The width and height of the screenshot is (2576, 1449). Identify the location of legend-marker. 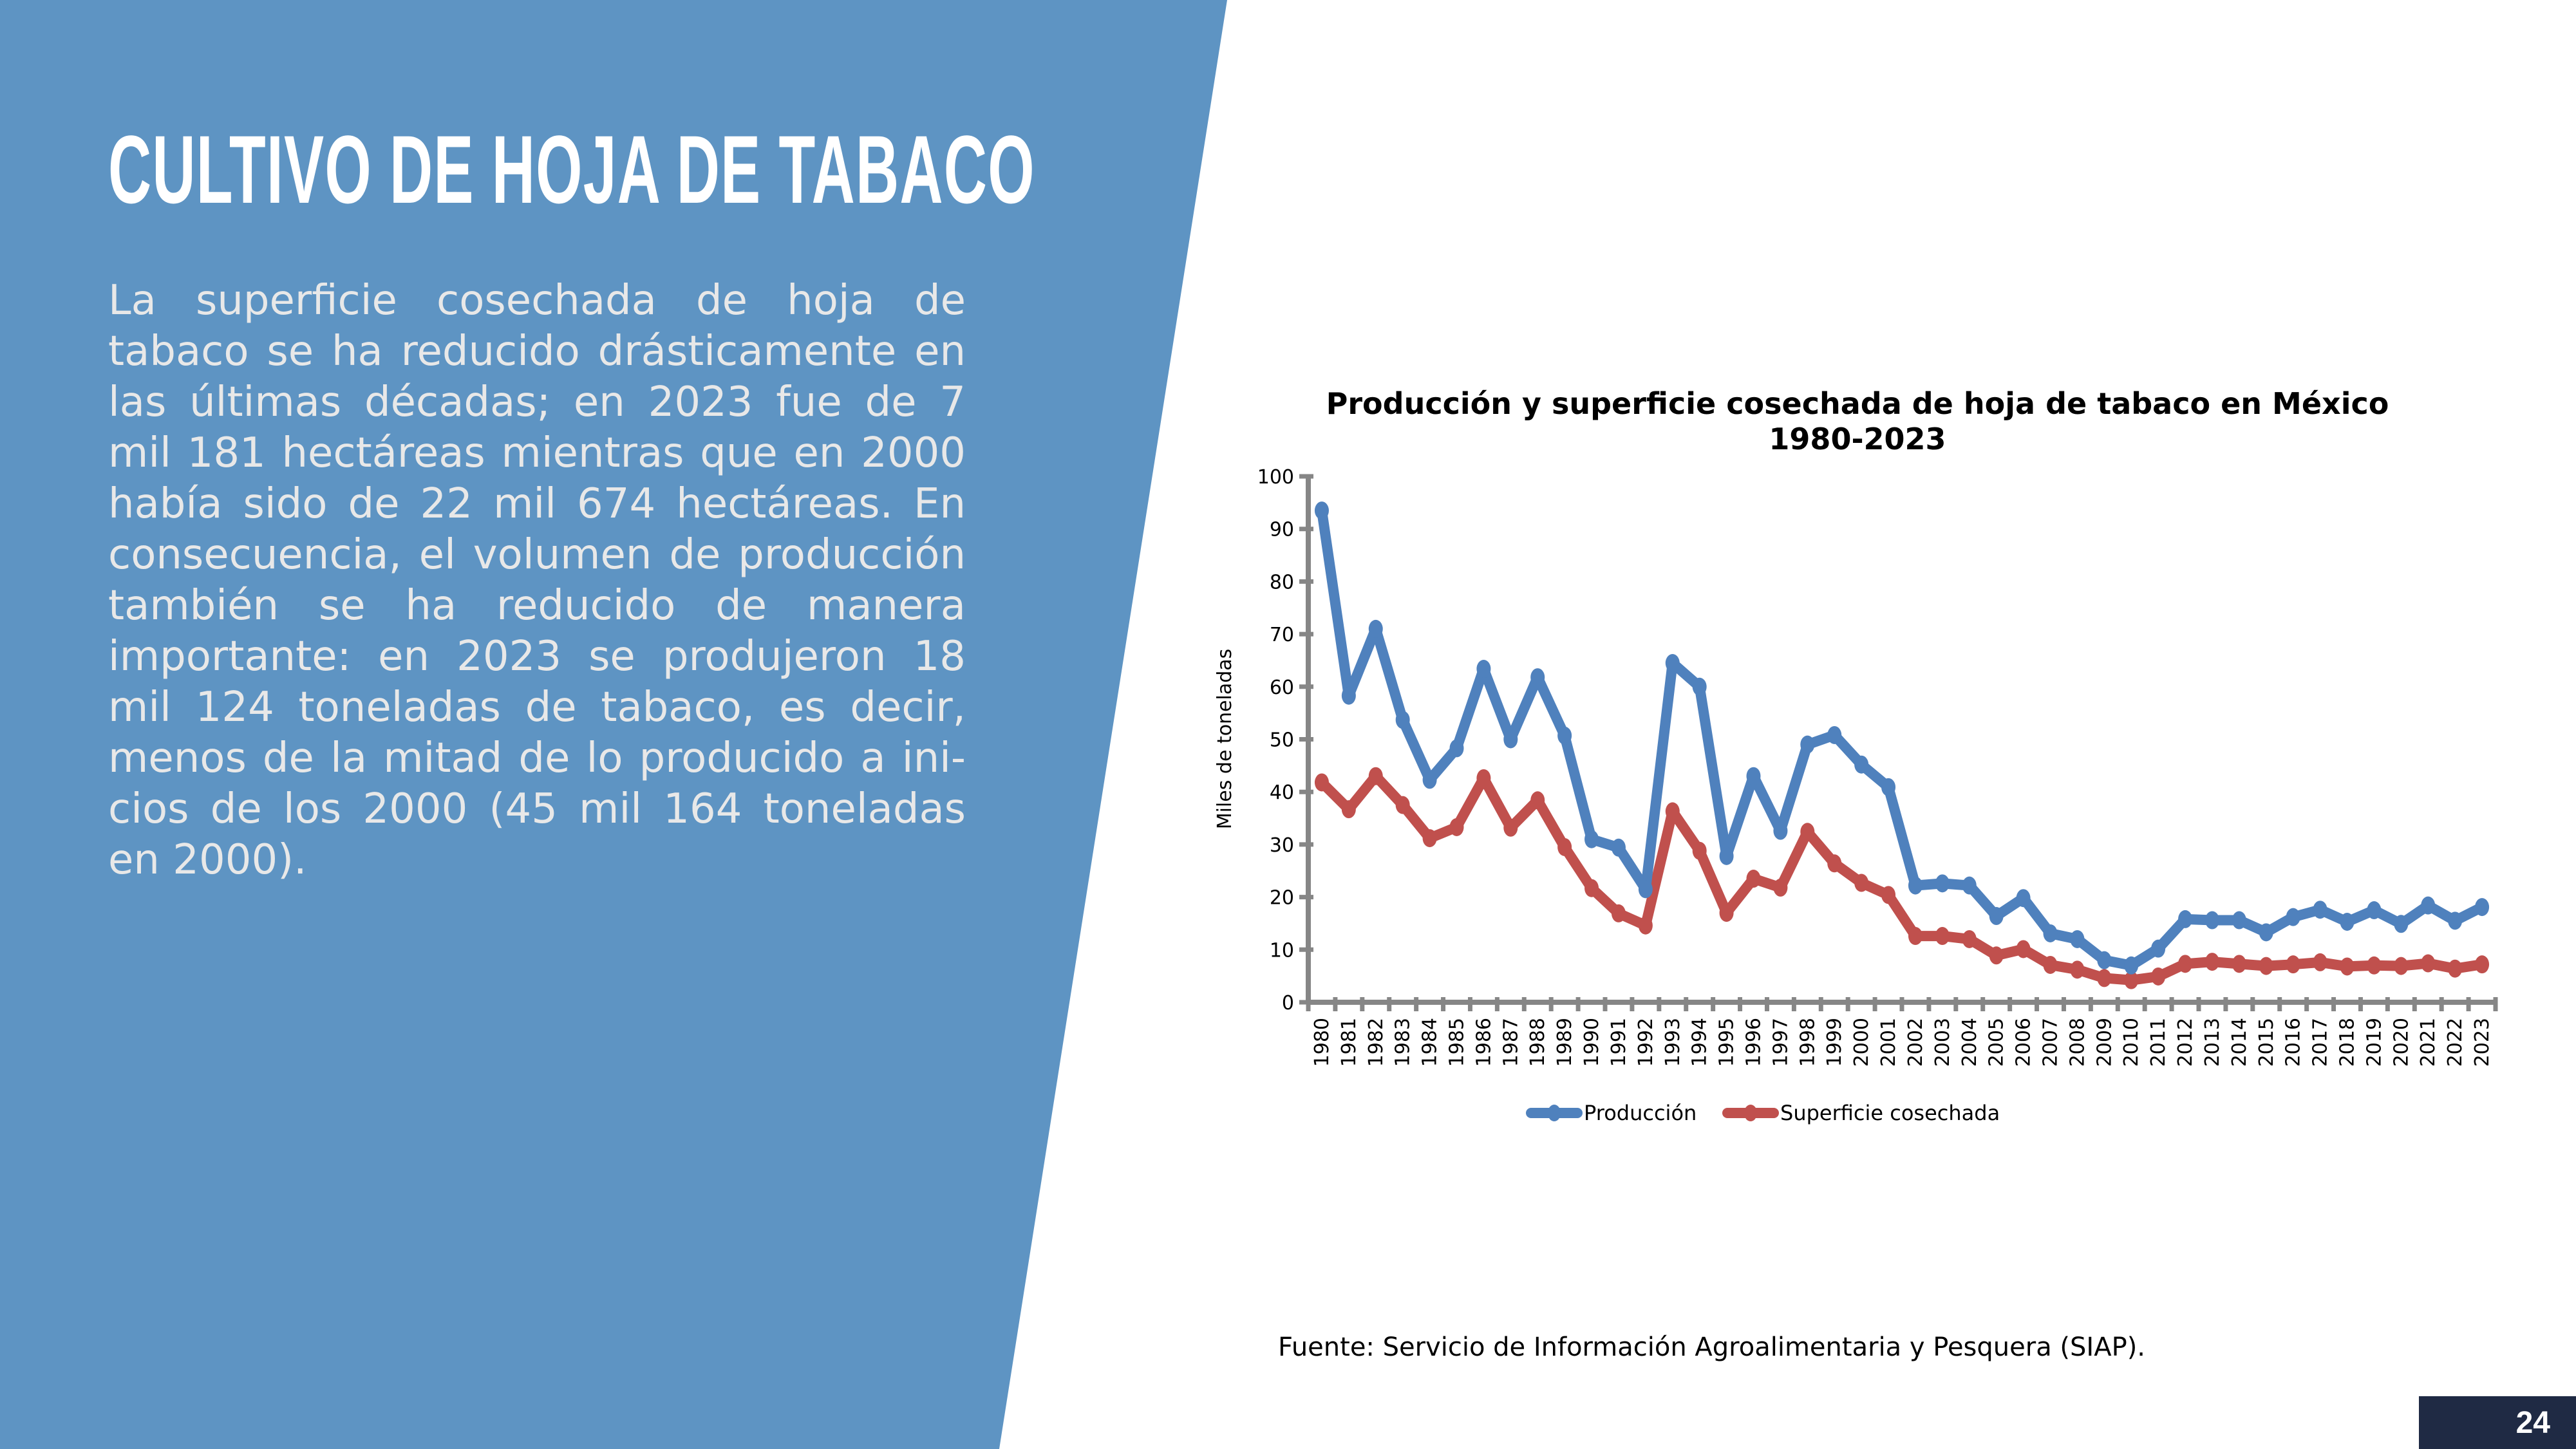
(1554, 1113).